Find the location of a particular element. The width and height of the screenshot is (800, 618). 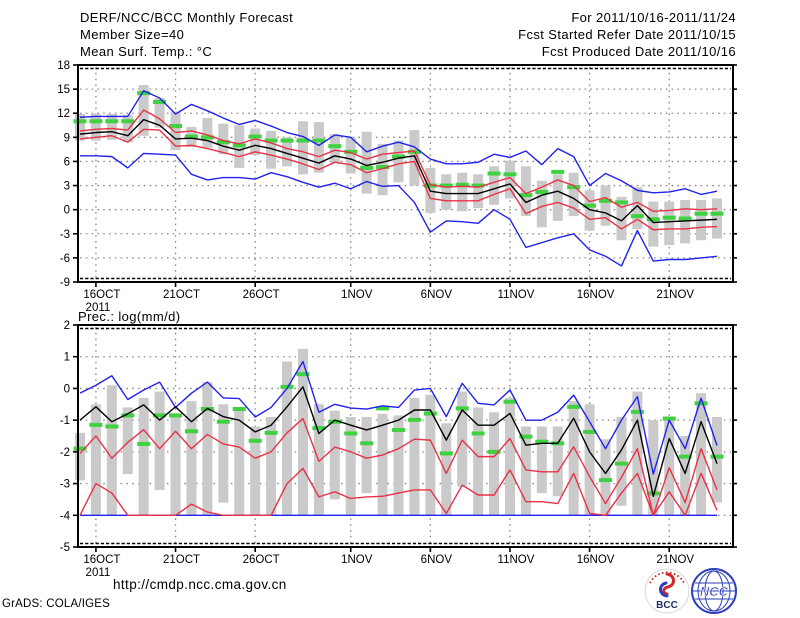

svg-text: 18 is located at coordinates (63, 66).